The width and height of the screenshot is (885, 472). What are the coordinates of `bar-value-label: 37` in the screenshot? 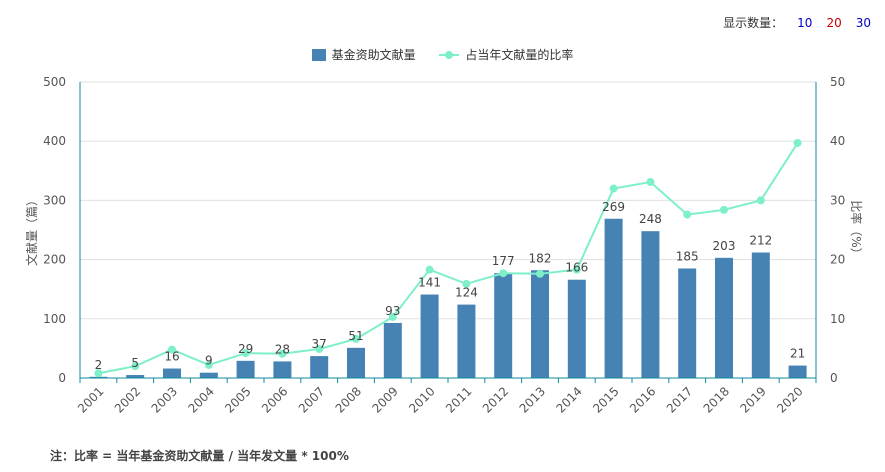 It's located at (319, 344).